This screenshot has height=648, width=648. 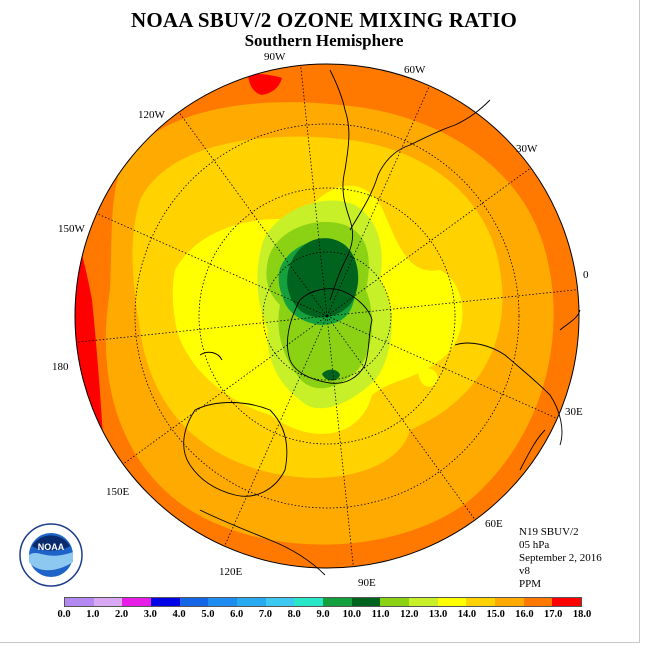 What do you see at coordinates (265, 614) in the screenshot?
I see `colorbar-tick-label: 7.0` at bounding box center [265, 614].